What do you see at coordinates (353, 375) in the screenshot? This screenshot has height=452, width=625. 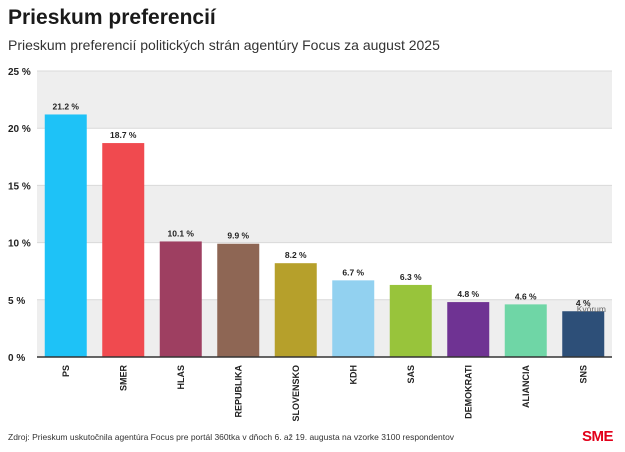 I see `x-tick-label: KDH` at bounding box center [353, 375].